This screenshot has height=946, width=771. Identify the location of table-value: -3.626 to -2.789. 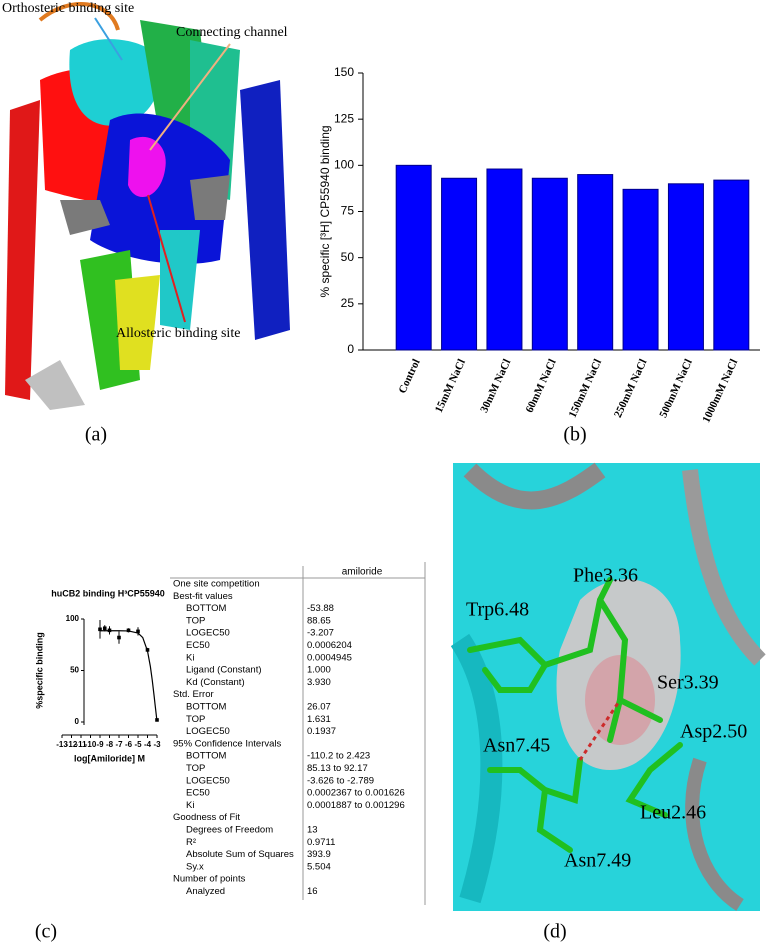
(340, 780).